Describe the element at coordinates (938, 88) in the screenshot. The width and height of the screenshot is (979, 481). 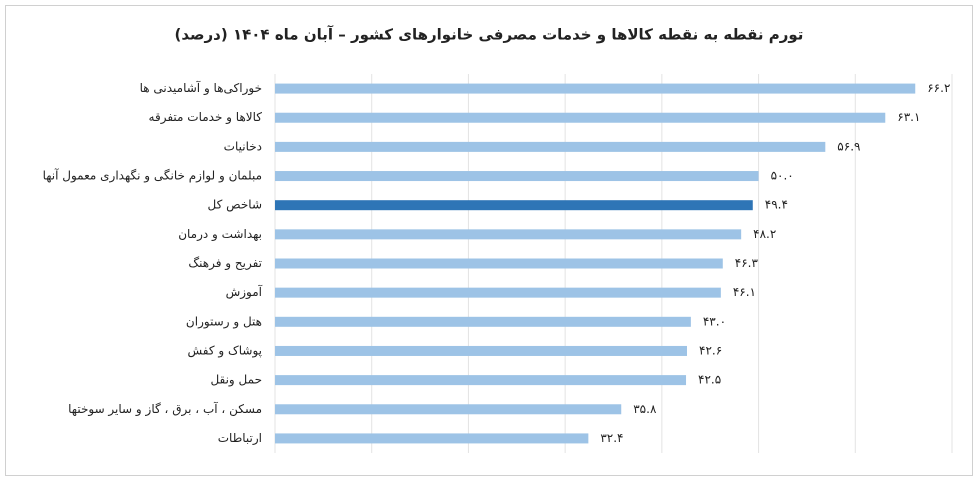
I see `value-label: ۶۶.۲` at that location.